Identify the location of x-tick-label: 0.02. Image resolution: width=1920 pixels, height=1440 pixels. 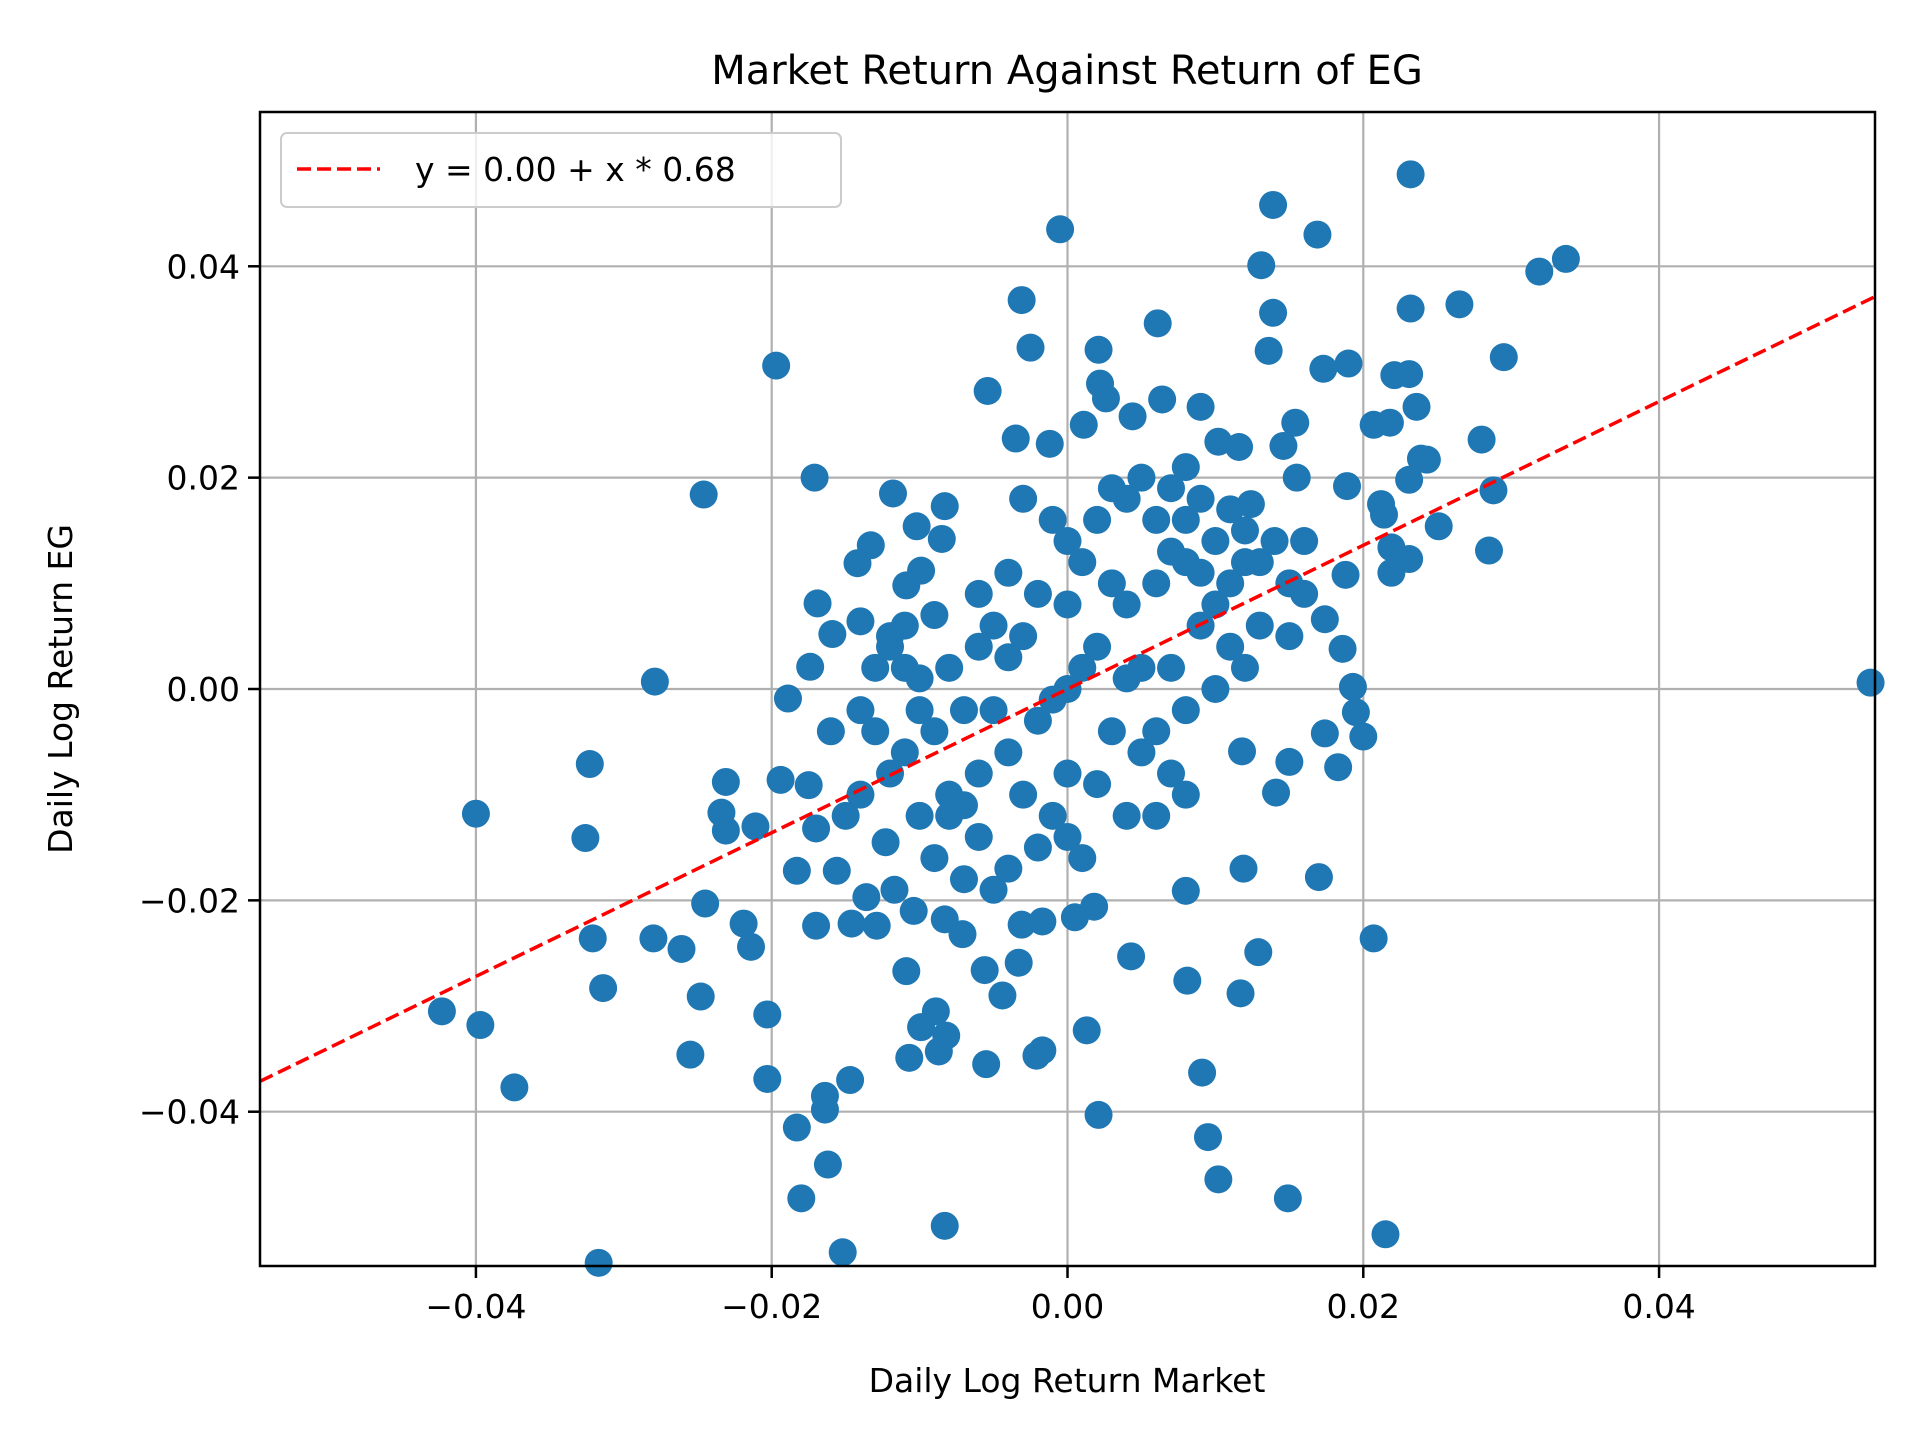
(1363, 1306).